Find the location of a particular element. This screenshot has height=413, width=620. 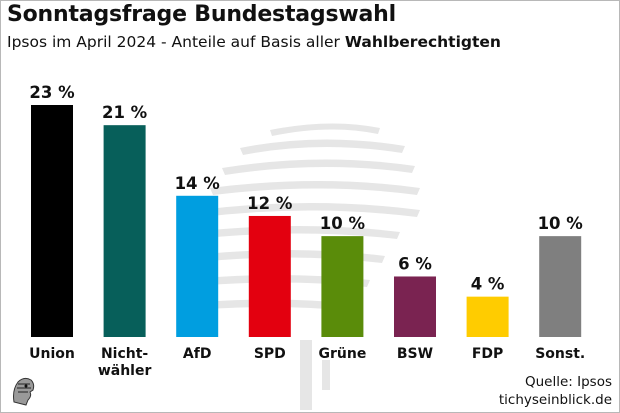

value-label-6: 4 % is located at coordinates (488, 284).